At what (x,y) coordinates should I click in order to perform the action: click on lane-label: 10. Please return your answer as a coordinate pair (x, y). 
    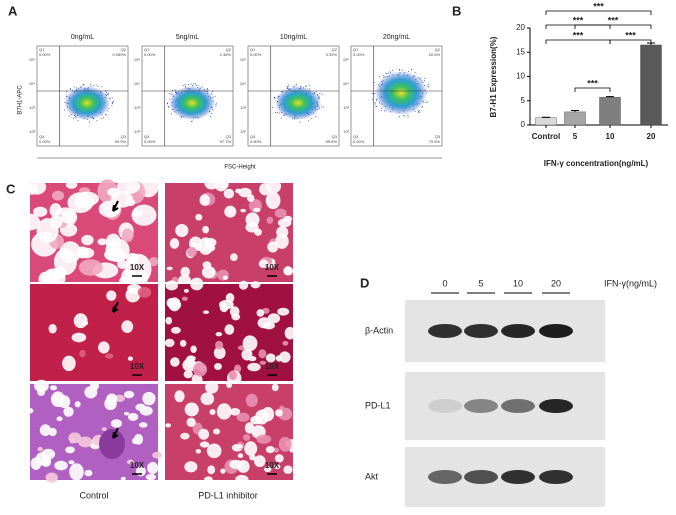
    Looking at the image, I should click on (518, 283).